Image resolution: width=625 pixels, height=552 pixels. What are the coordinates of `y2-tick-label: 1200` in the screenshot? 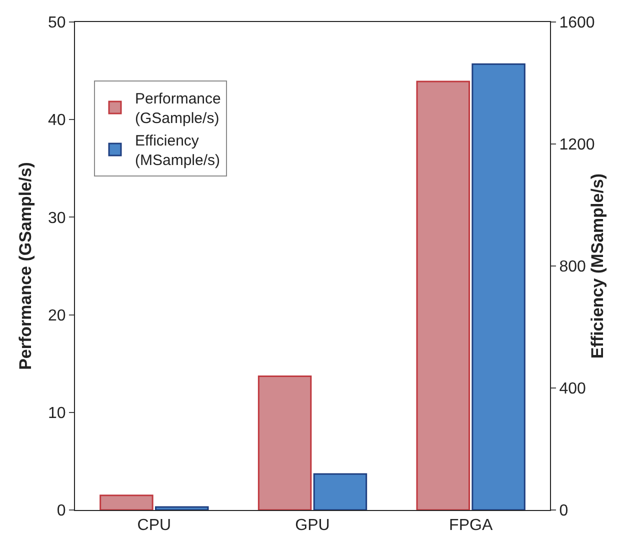 It's located at (577, 145).